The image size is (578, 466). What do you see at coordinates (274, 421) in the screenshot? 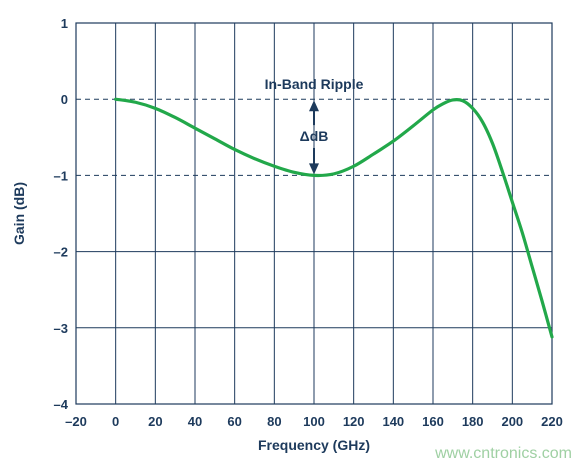
I see `x-tick-label: 80` at bounding box center [274, 421].